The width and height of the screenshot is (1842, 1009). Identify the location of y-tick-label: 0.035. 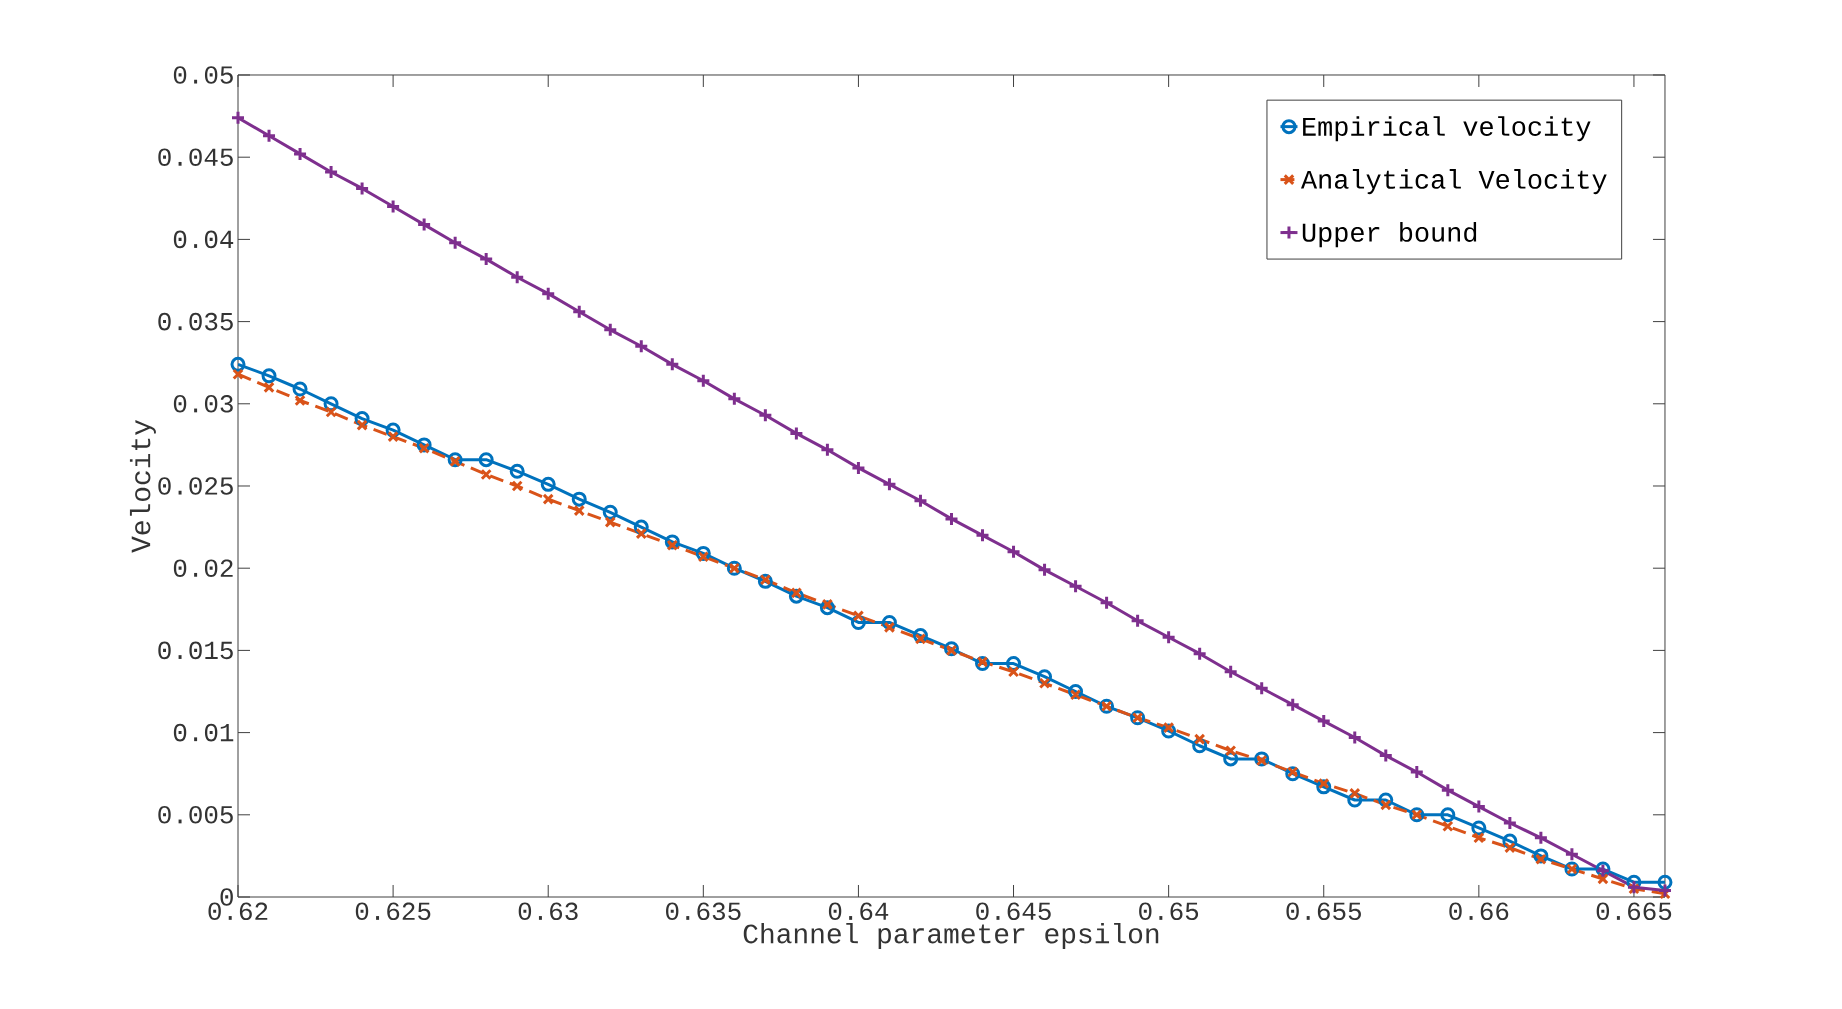
(195, 321).